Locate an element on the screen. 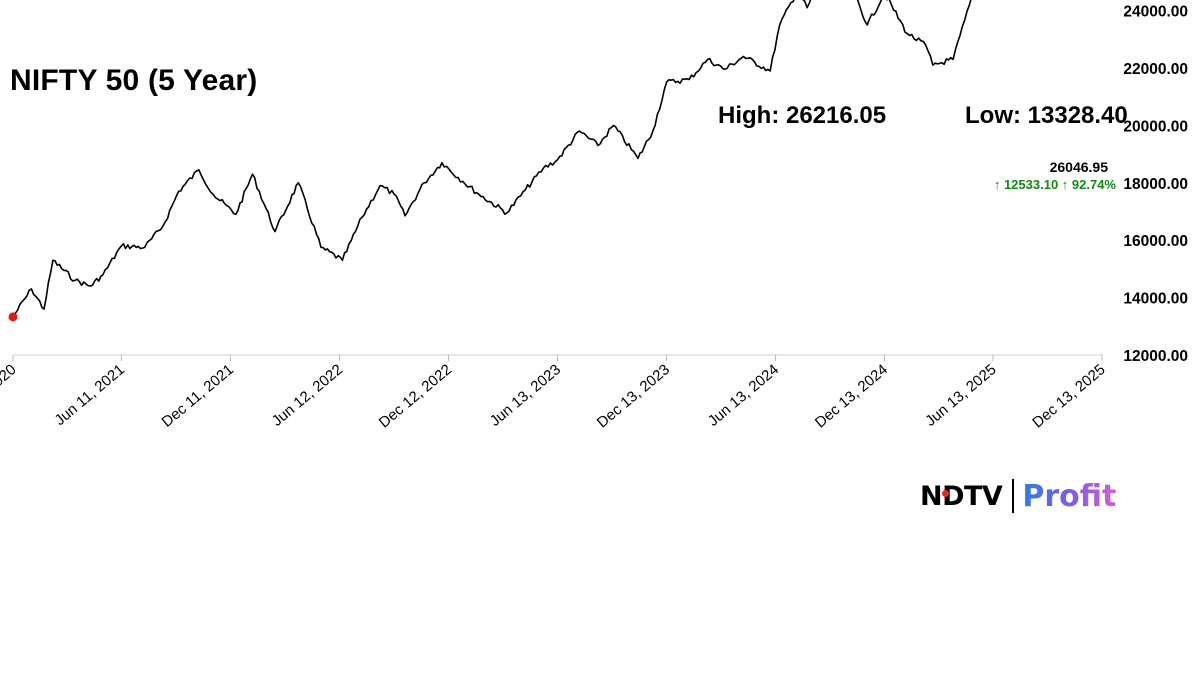  x-tick-label: Dec 11, 2021 is located at coordinates (198, 396).